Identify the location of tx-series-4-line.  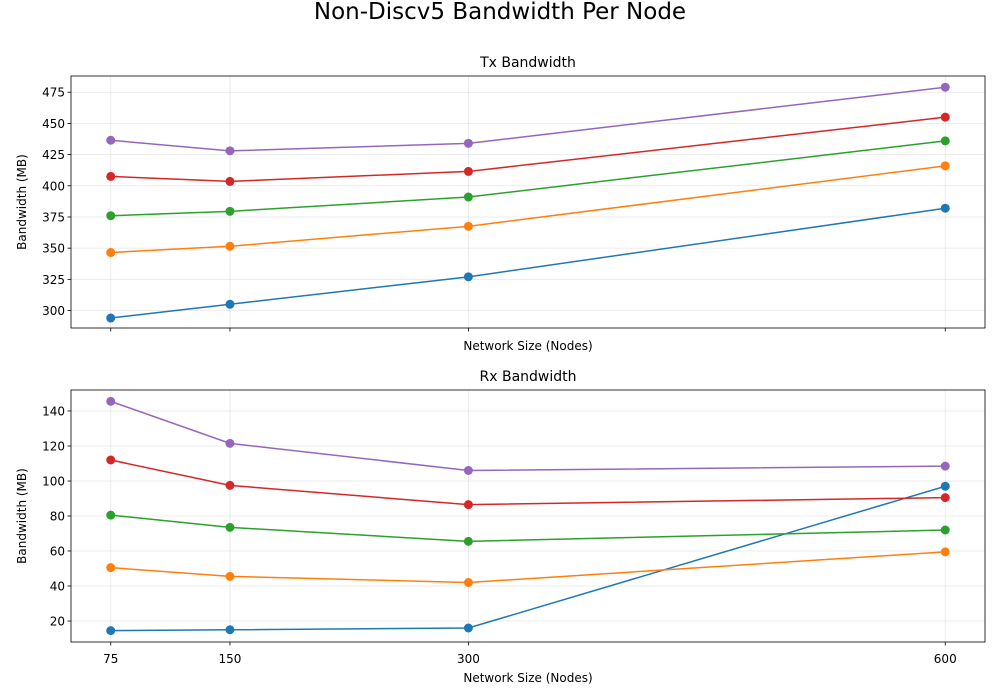
(528, 149).